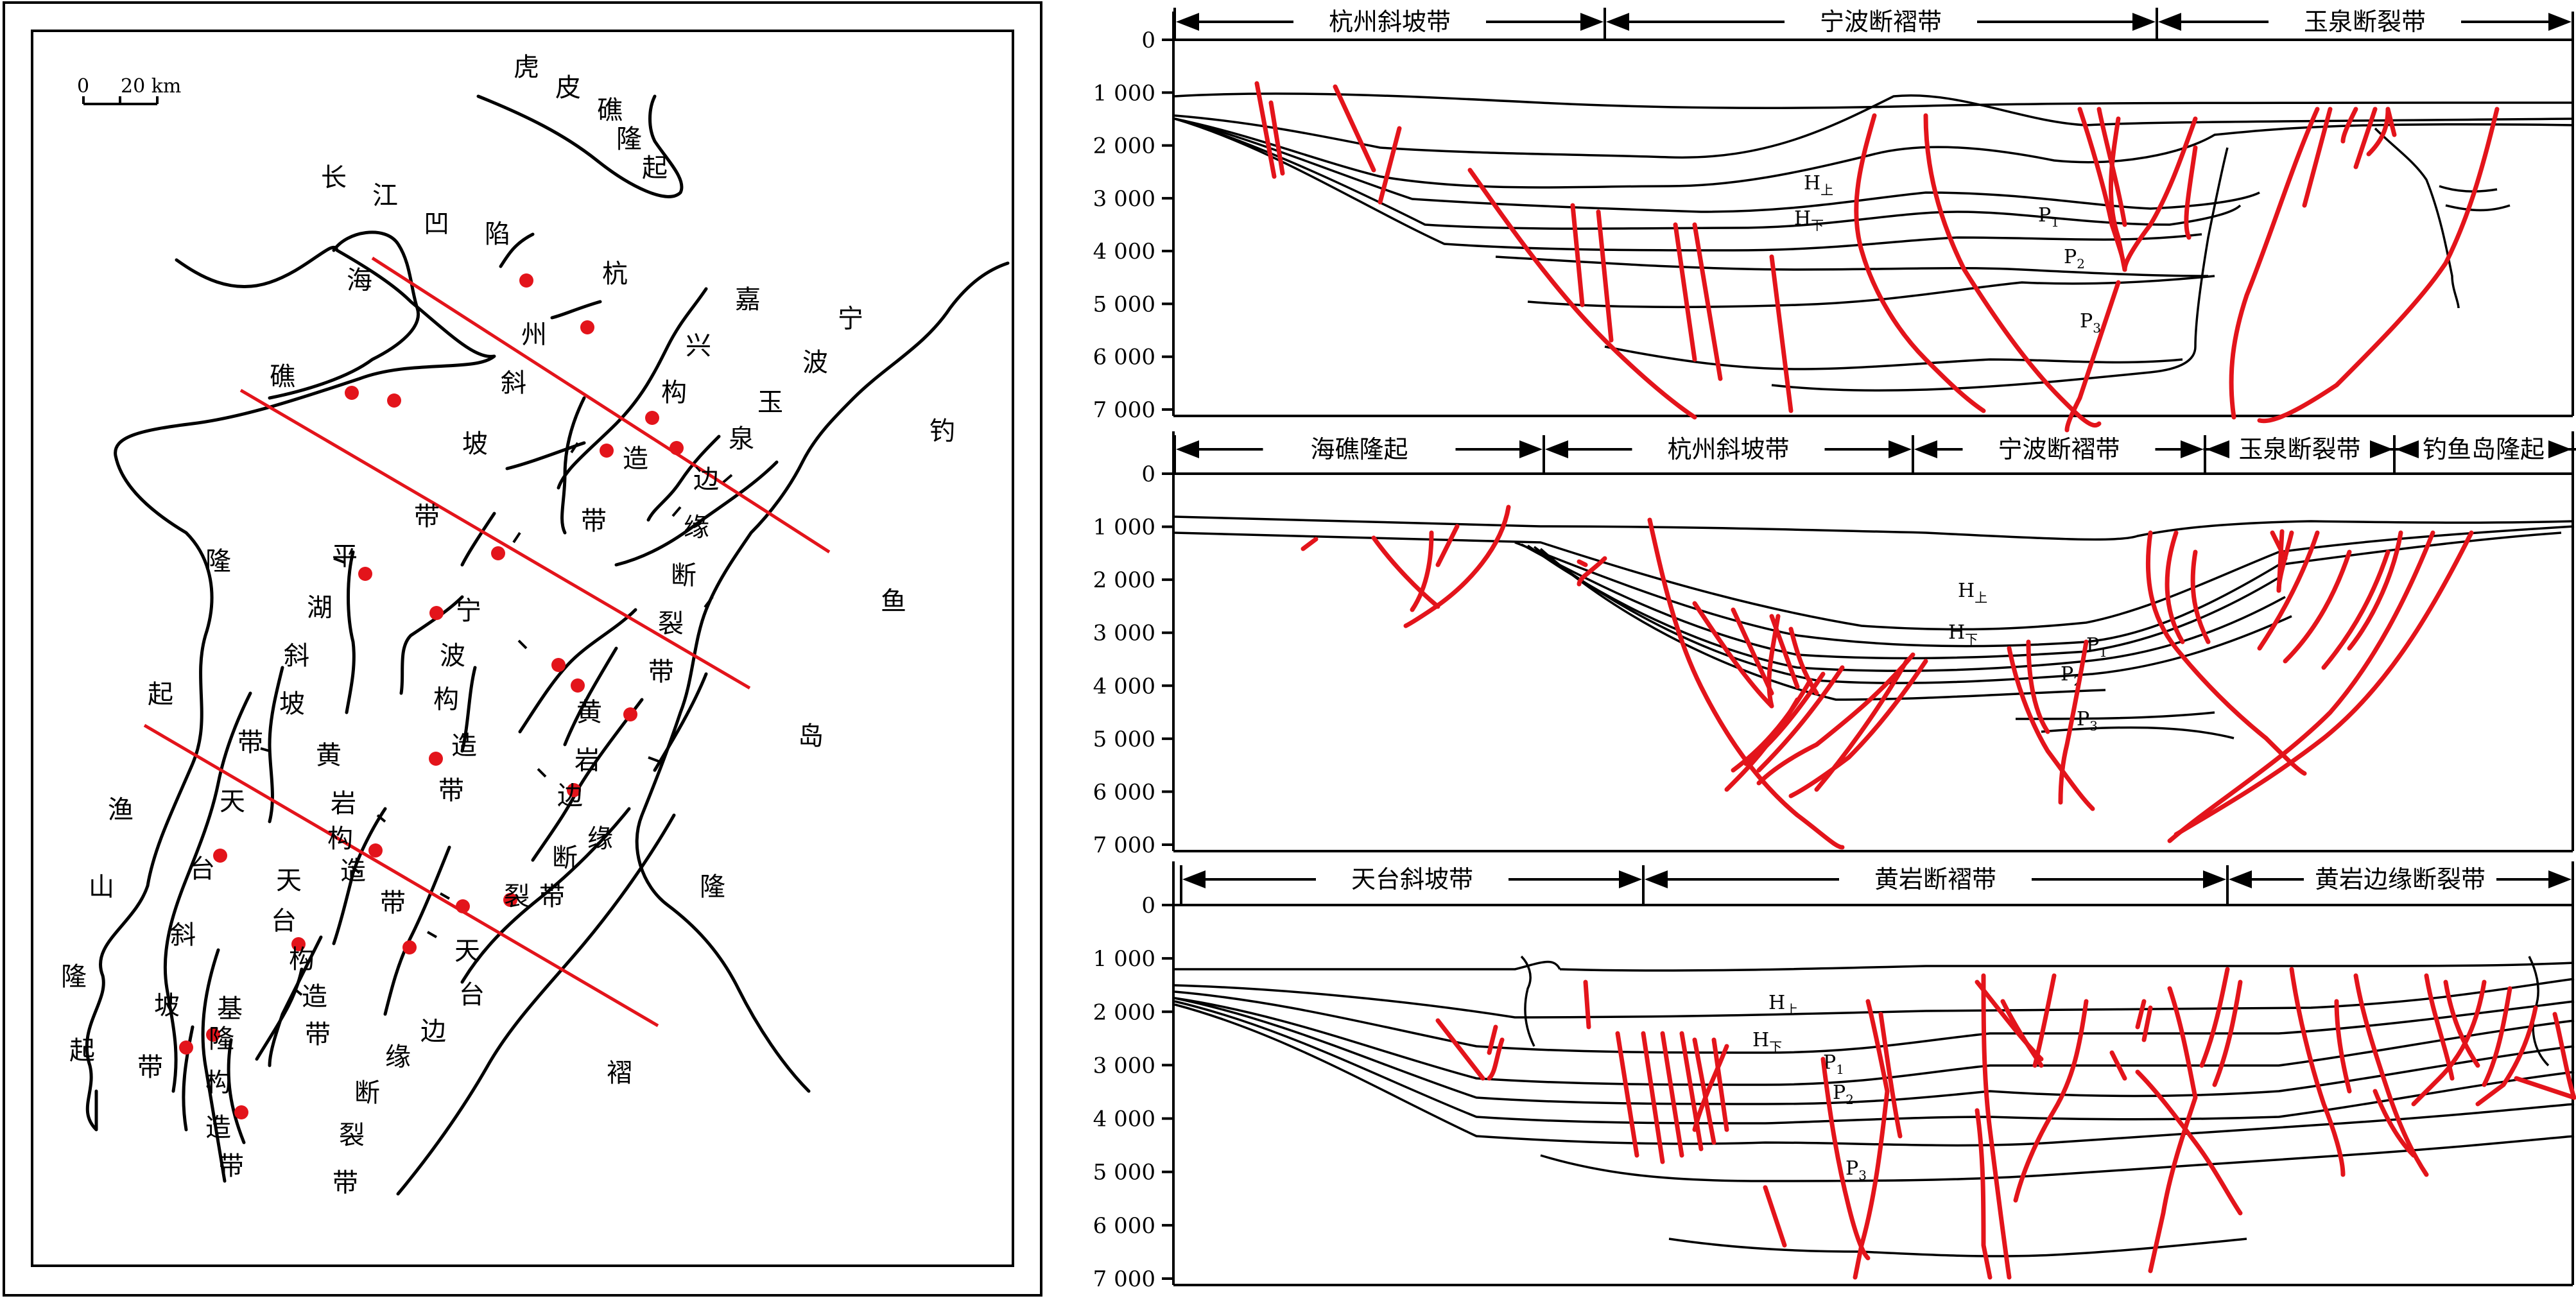 This screenshot has width=2576, height=1303. I want to click on map-label-yushan-uplift-3: 起, so click(82, 1051).